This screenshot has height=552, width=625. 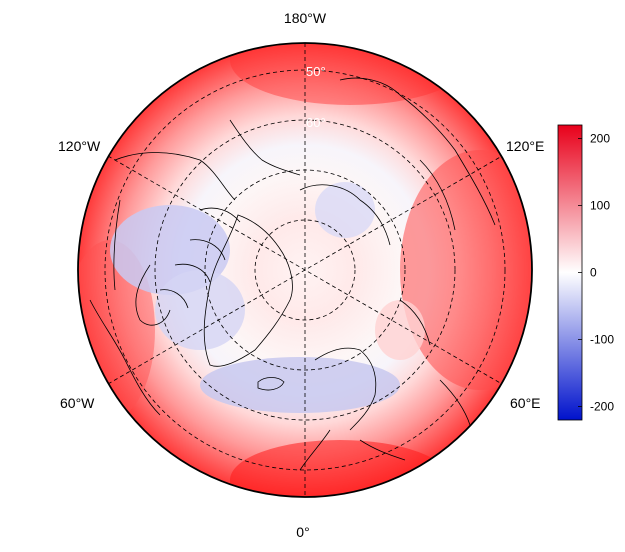 I want to click on colorbar: 200 100 0 -100 -200, so click(x=585, y=272).